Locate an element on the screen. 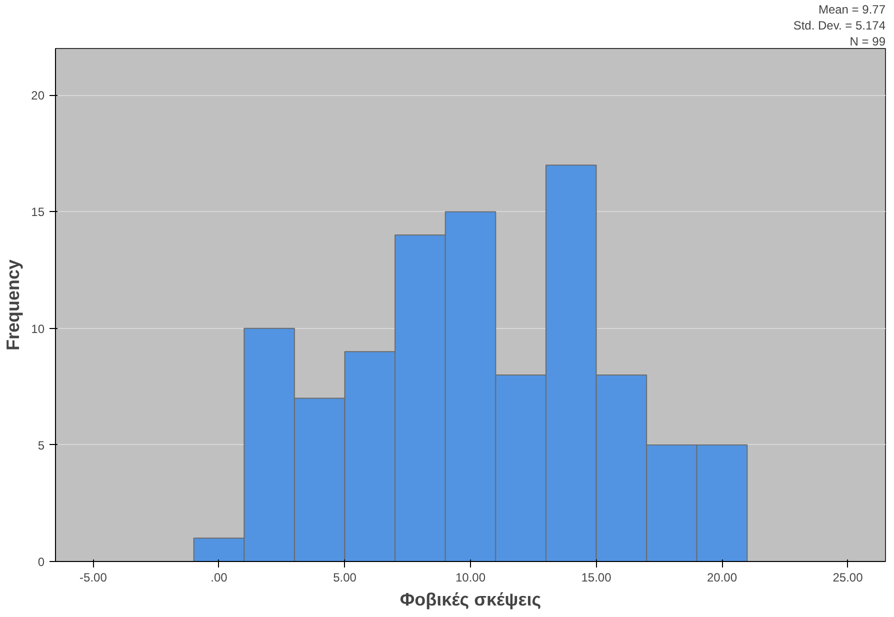 The width and height of the screenshot is (894, 617). y-tick-label: 20 is located at coordinates (38, 95).